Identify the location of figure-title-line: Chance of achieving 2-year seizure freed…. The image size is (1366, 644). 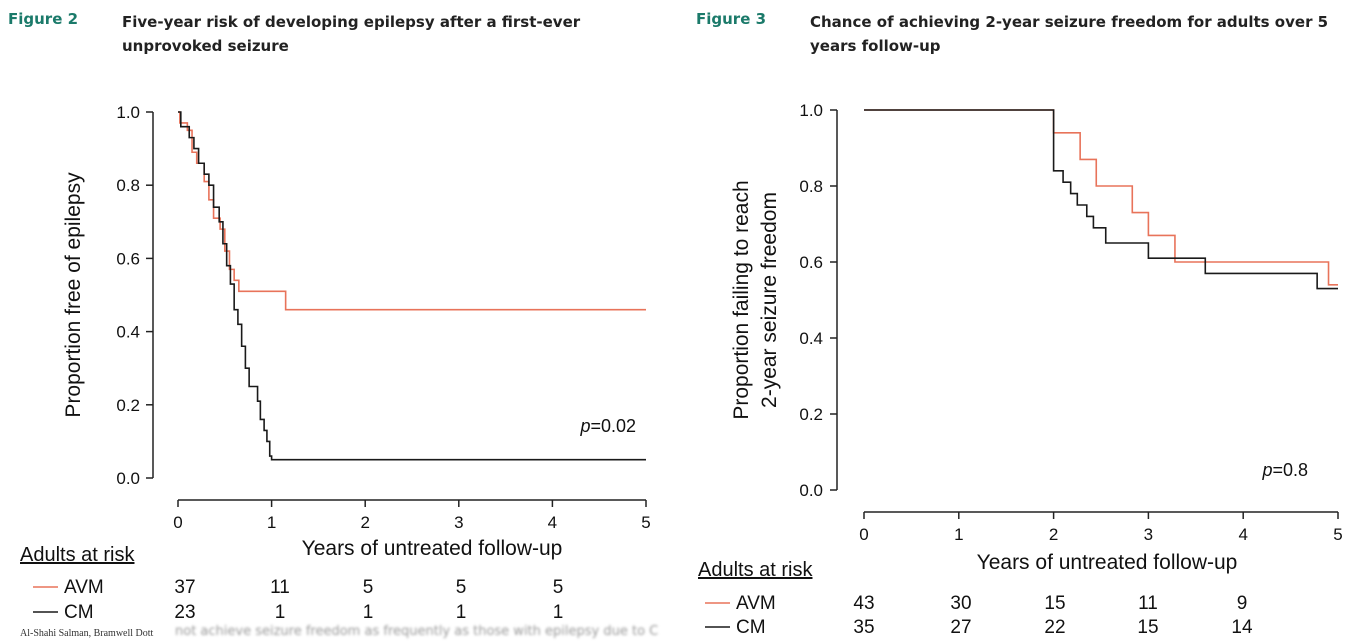
(1069, 22).